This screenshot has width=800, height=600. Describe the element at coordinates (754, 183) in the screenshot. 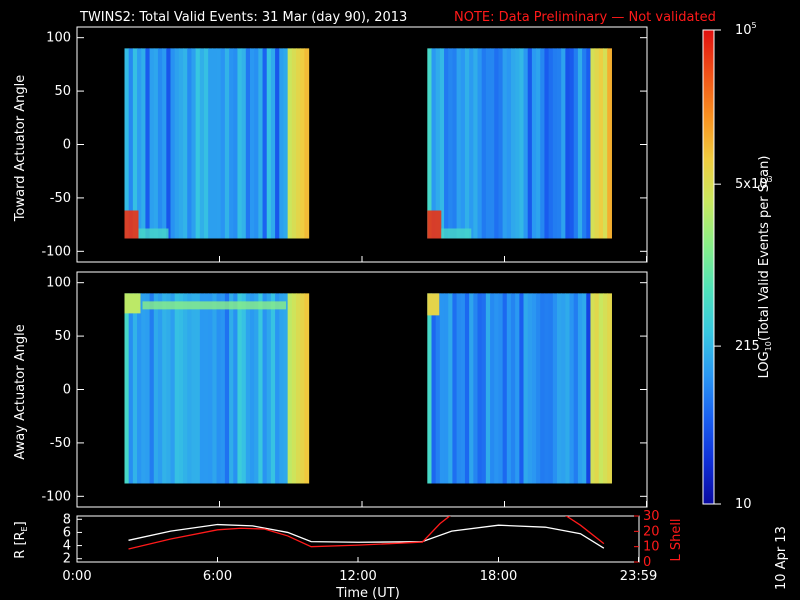

I see `colorbar-tick-label: 5x10³` at that location.